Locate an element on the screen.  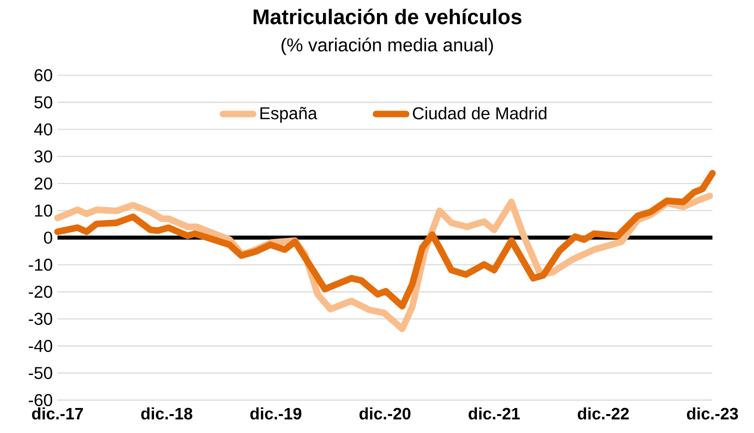
x-tick-label: dic.-18 is located at coordinates (166, 413).